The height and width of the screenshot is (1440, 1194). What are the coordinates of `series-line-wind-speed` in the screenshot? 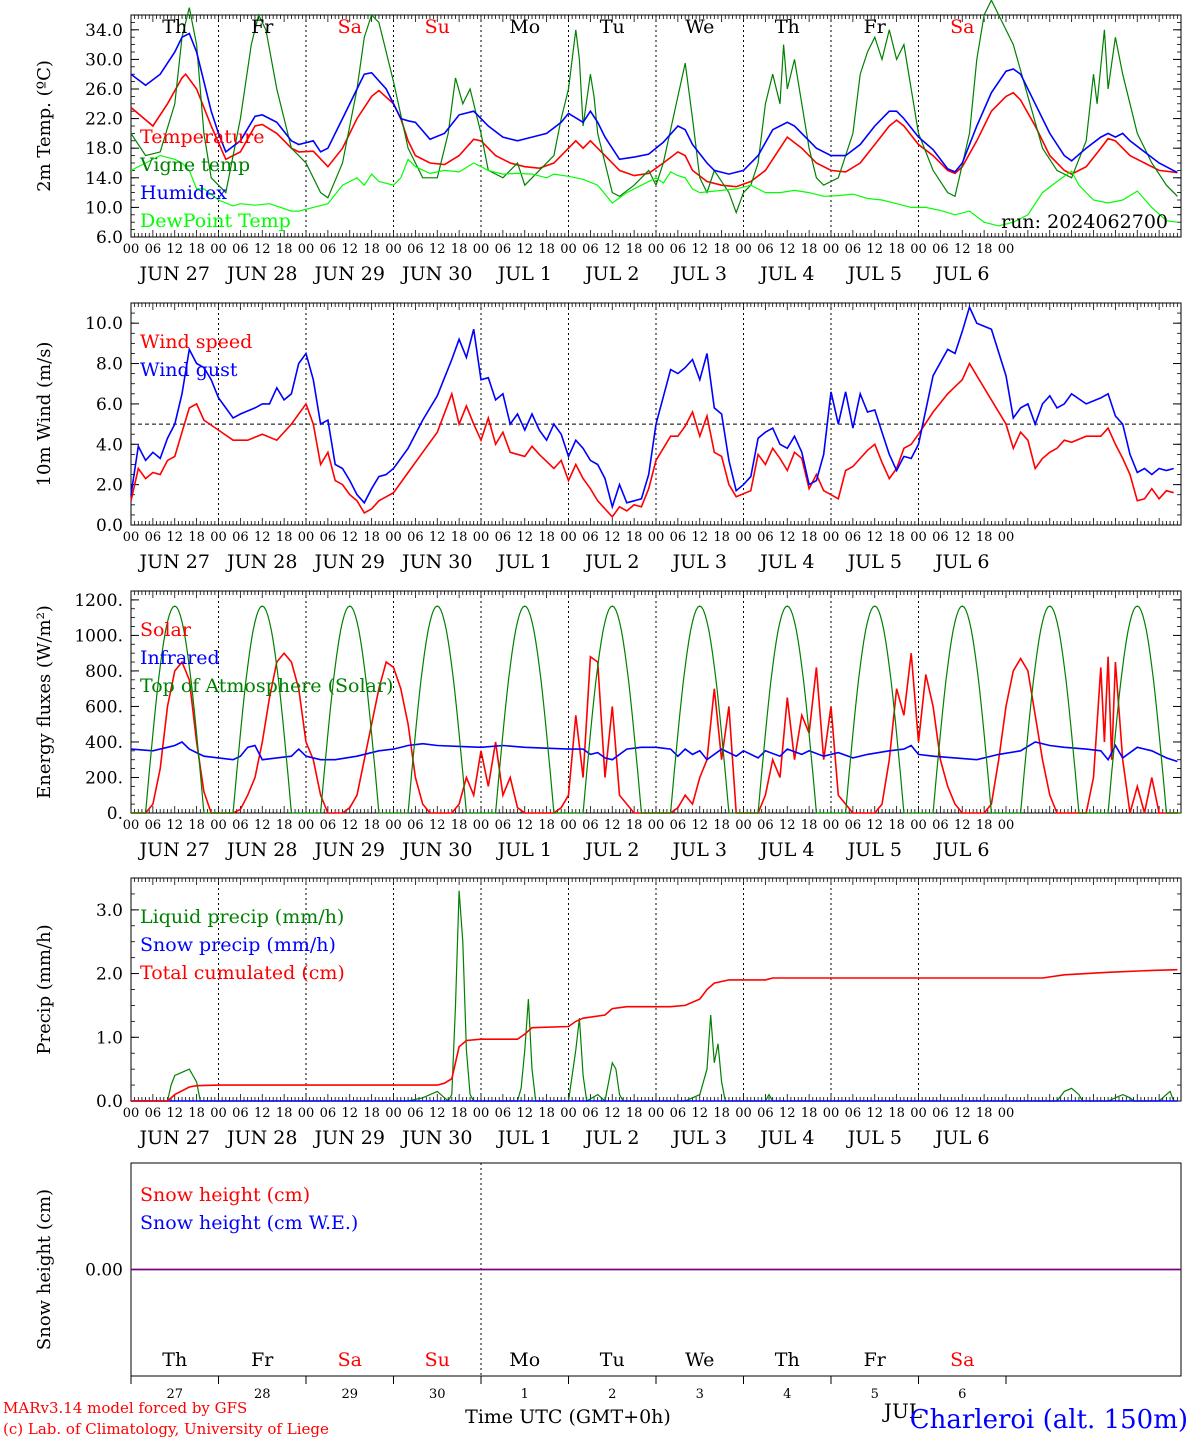 It's located at (652, 440).